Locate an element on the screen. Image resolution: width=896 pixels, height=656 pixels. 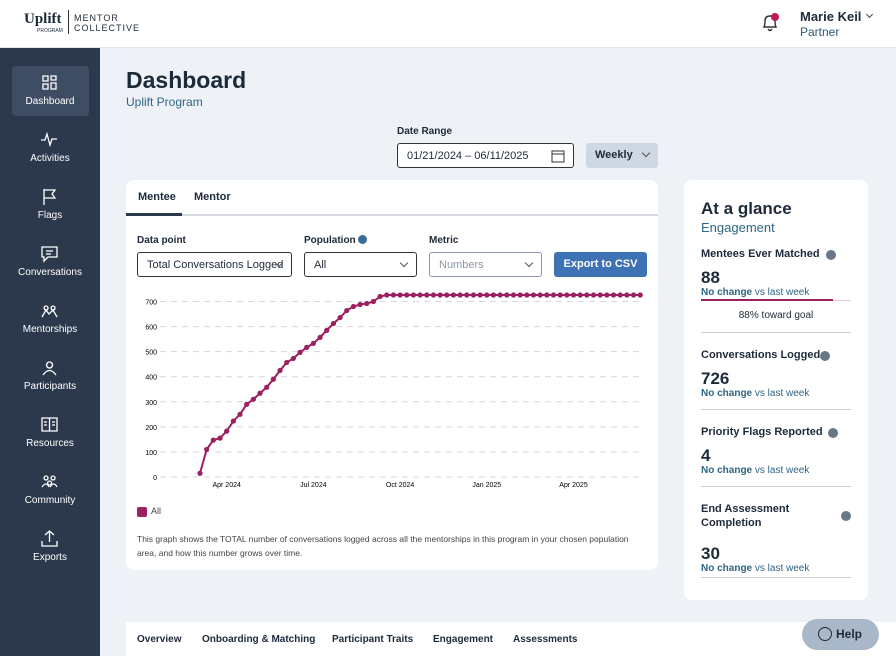
nav-item: Mentorships is located at coordinates (50, 329).